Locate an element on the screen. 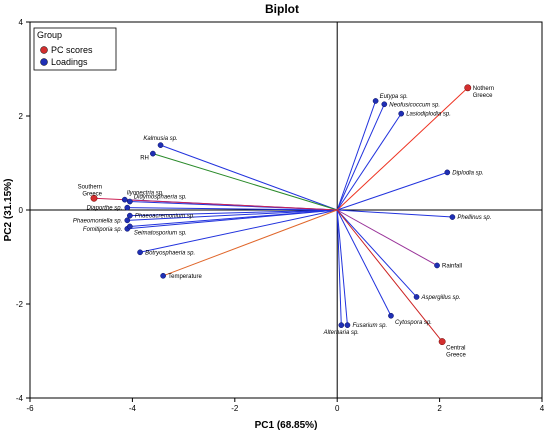 The image size is (550, 432). y-tick-label: -2 is located at coordinates (20, 304).